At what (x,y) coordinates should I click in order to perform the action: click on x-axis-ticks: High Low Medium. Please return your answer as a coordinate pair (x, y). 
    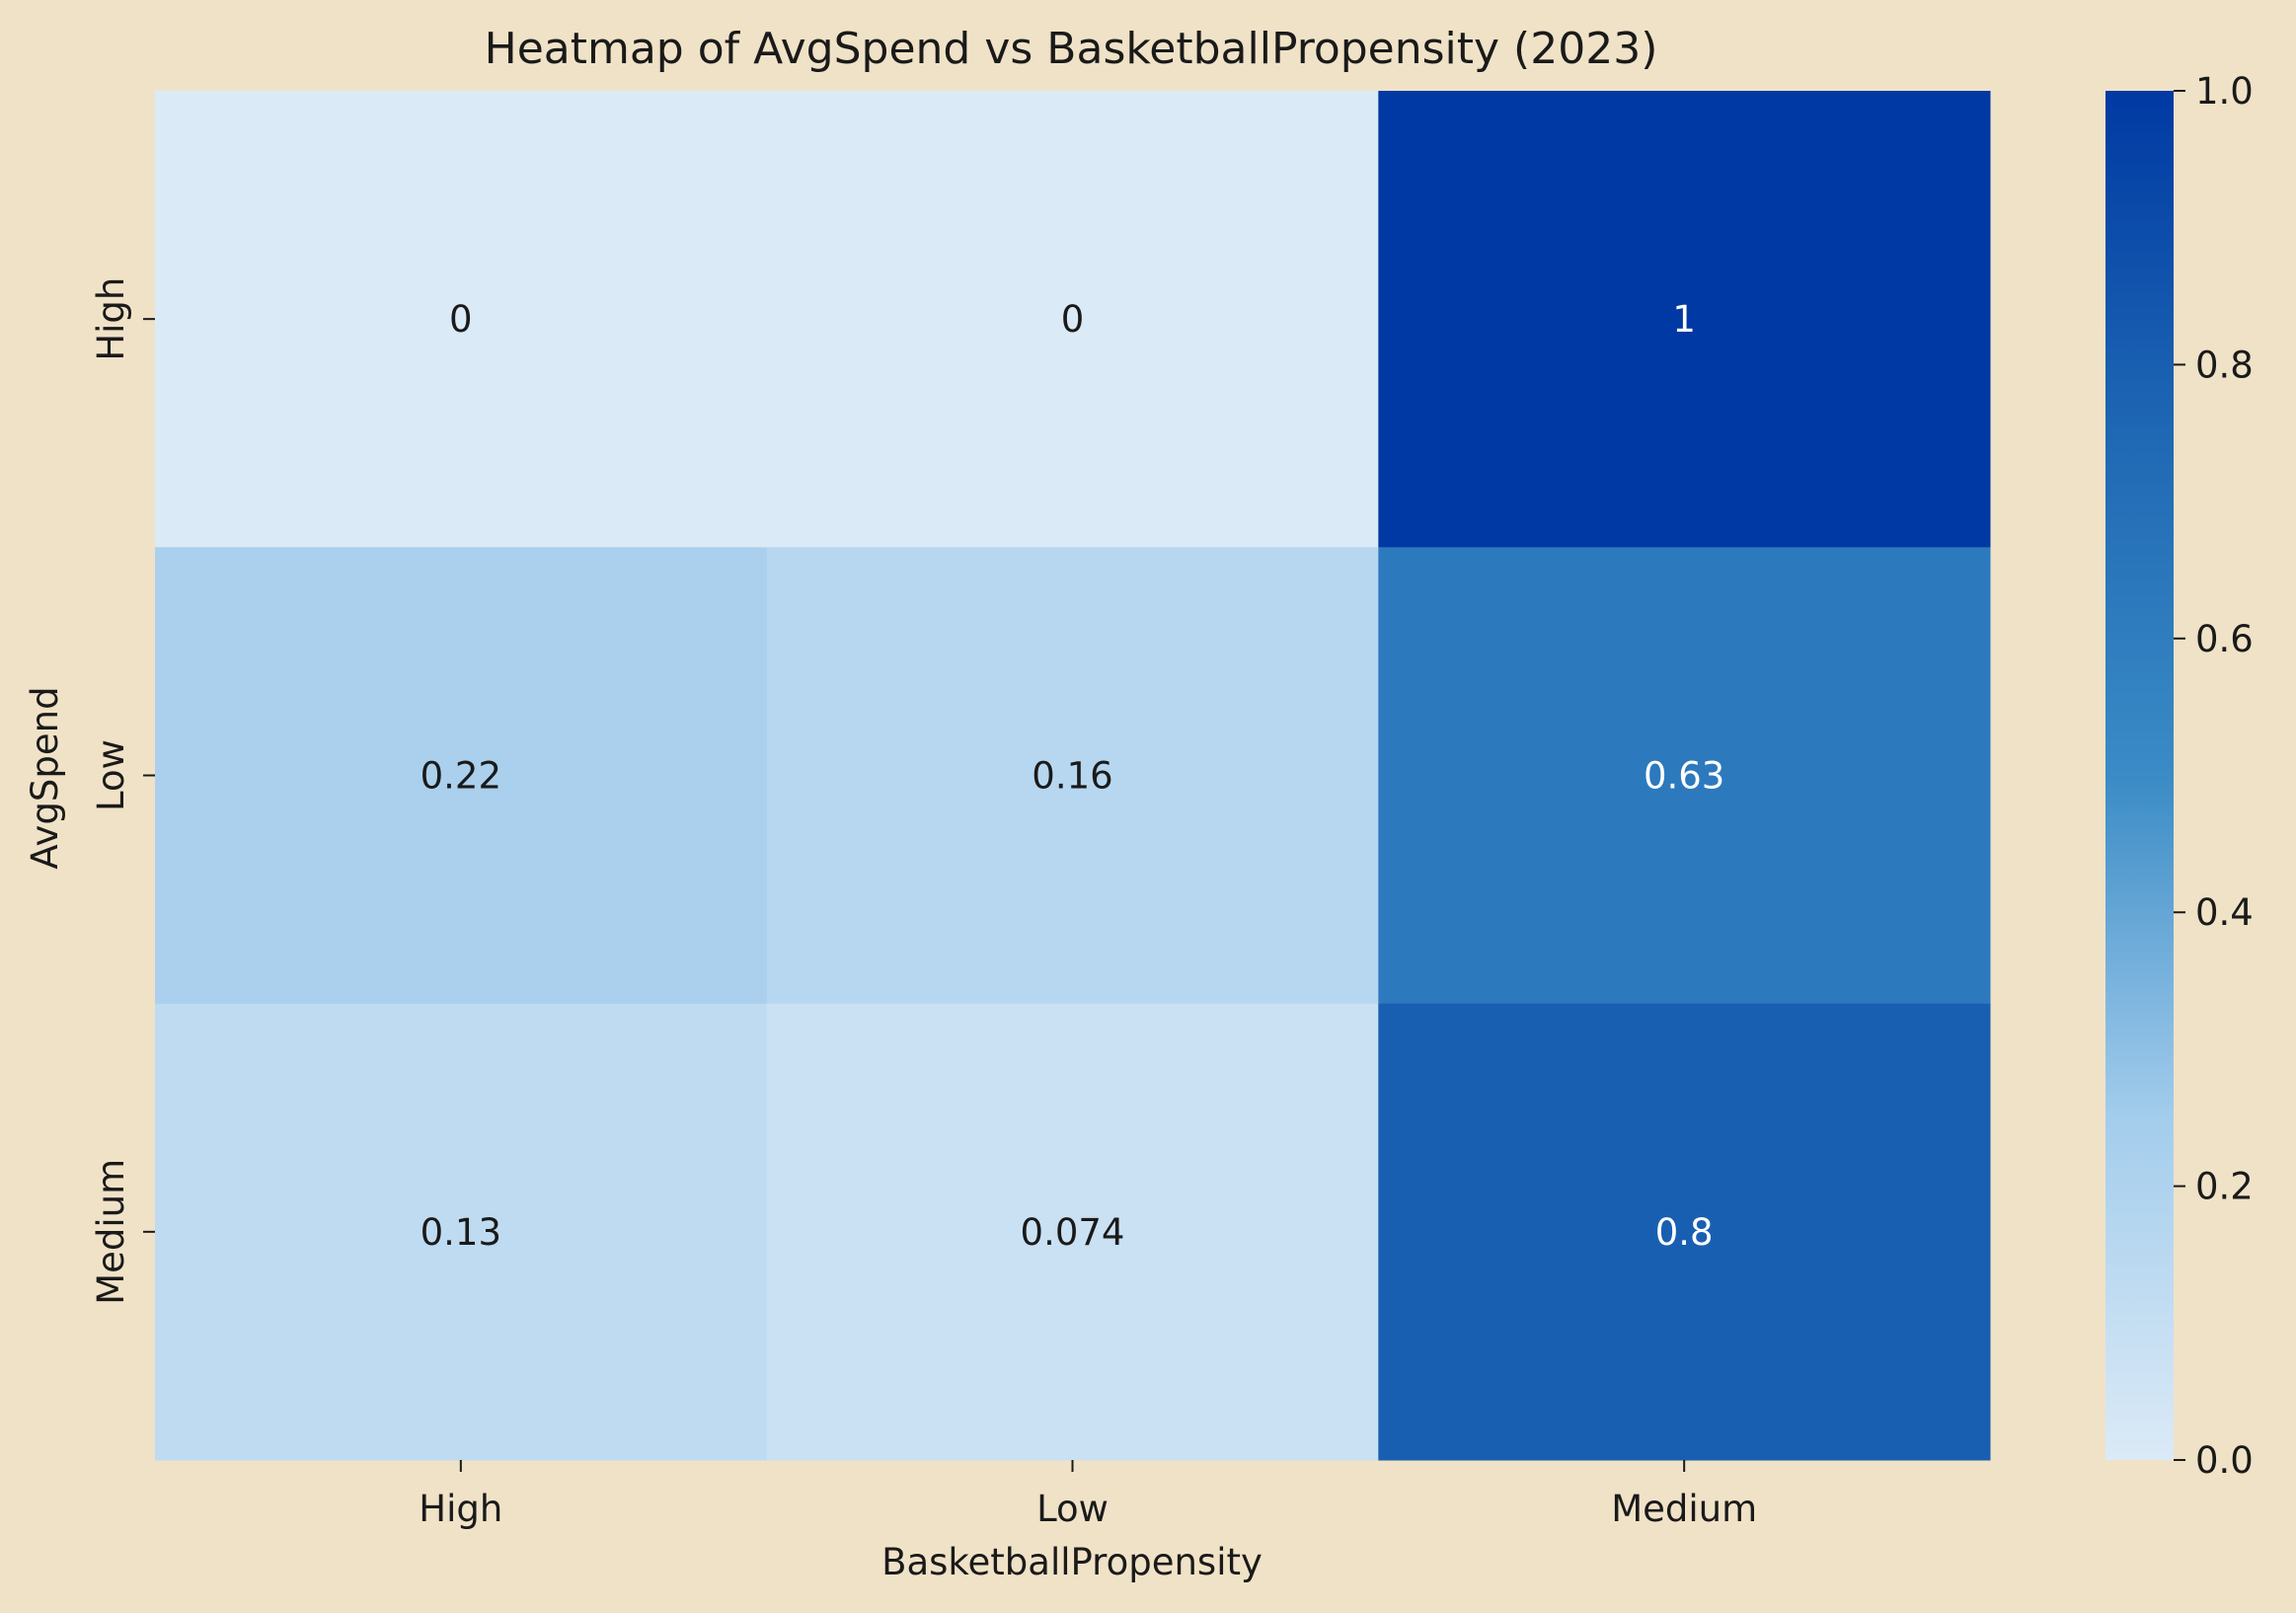
    Looking at the image, I should click on (1088, 1495).